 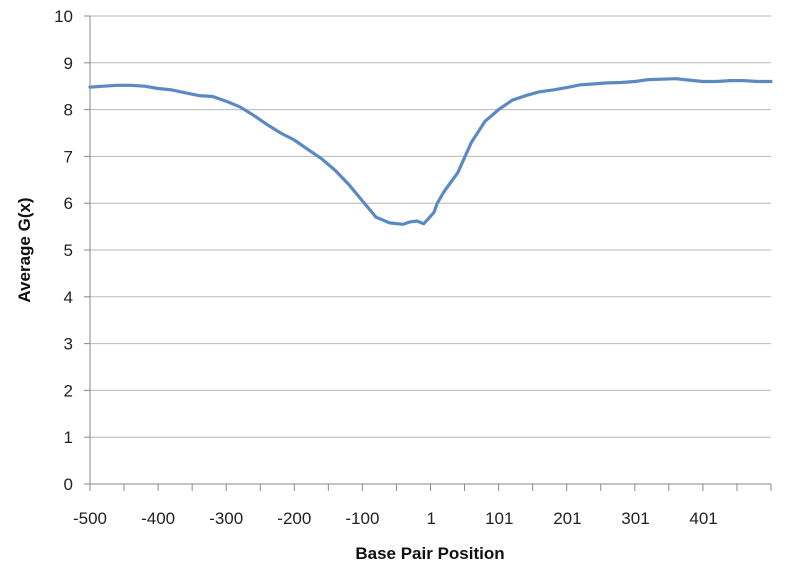 What do you see at coordinates (68, 344) in the screenshot?
I see `y-tick-label: 3` at bounding box center [68, 344].